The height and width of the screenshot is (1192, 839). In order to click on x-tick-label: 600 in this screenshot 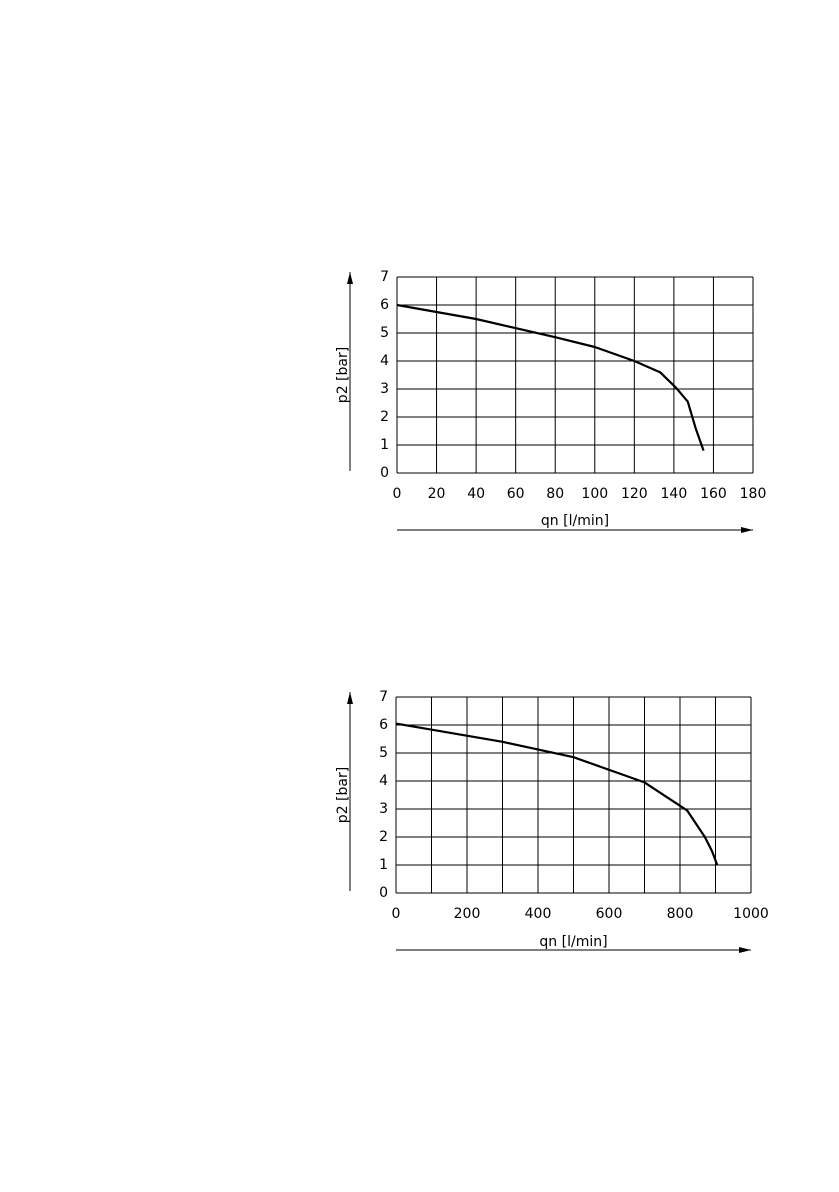, I will do `click(609, 914)`.